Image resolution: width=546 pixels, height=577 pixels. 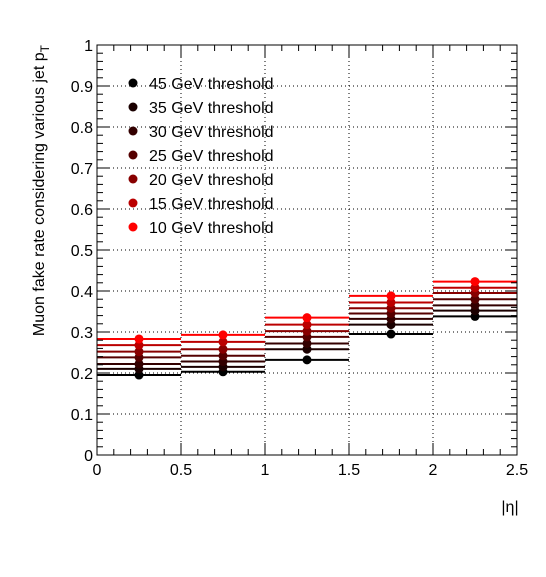 I want to click on x-tick-label: 0, so click(x=97, y=470).